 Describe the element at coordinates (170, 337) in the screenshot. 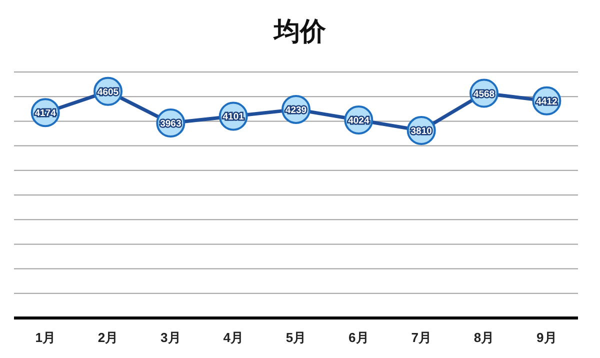

I see `x-tick-label: 3月` at that location.